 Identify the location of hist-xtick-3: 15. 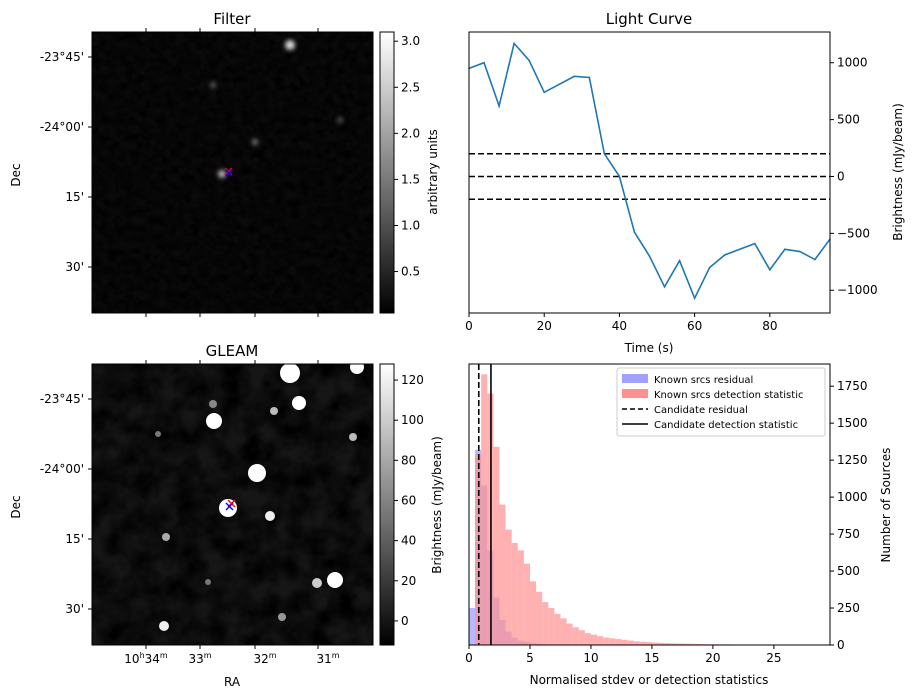
(651, 658).